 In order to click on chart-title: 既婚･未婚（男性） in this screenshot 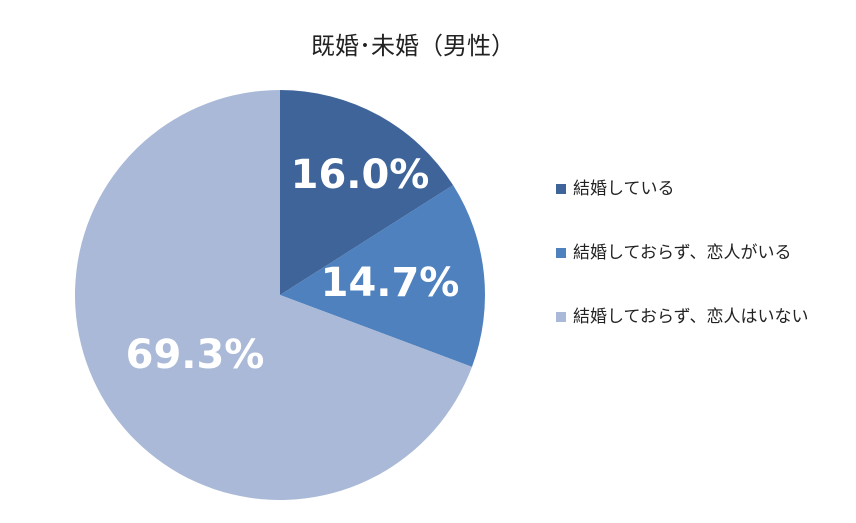, I will do `click(413, 46)`.